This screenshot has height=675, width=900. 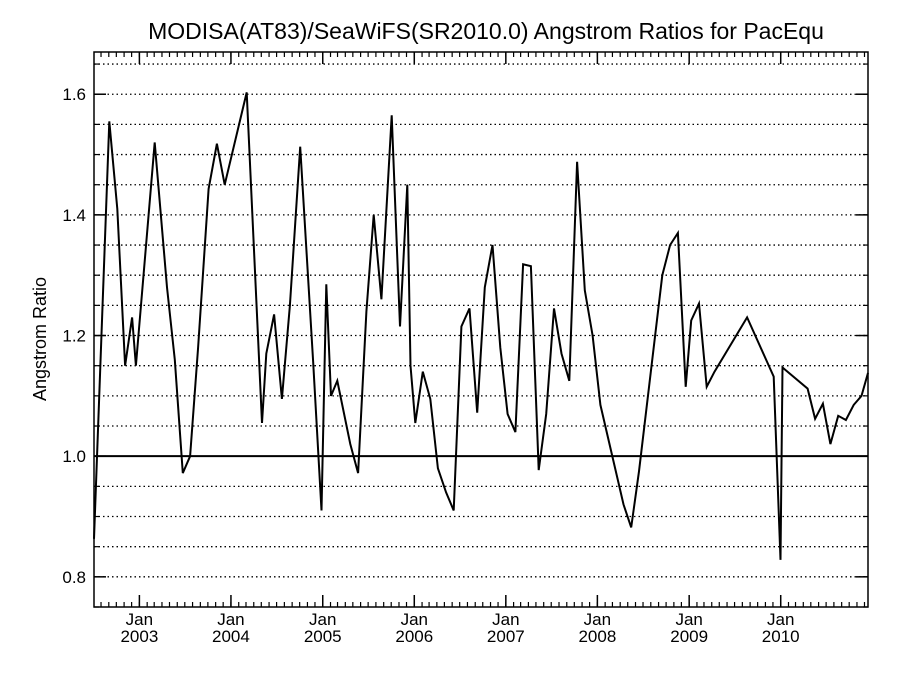 I want to click on x-tick-year-label: 2003, so click(x=139, y=636).